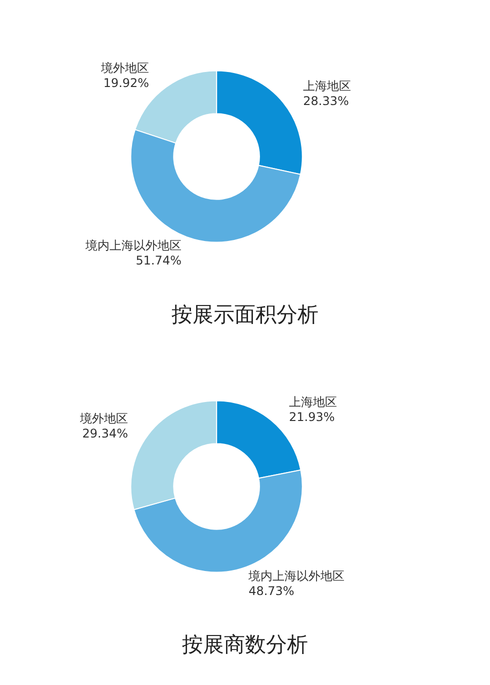 The image size is (490, 685). What do you see at coordinates (245, 644) in the screenshot?
I see `text: 按展商数分析` at bounding box center [245, 644].